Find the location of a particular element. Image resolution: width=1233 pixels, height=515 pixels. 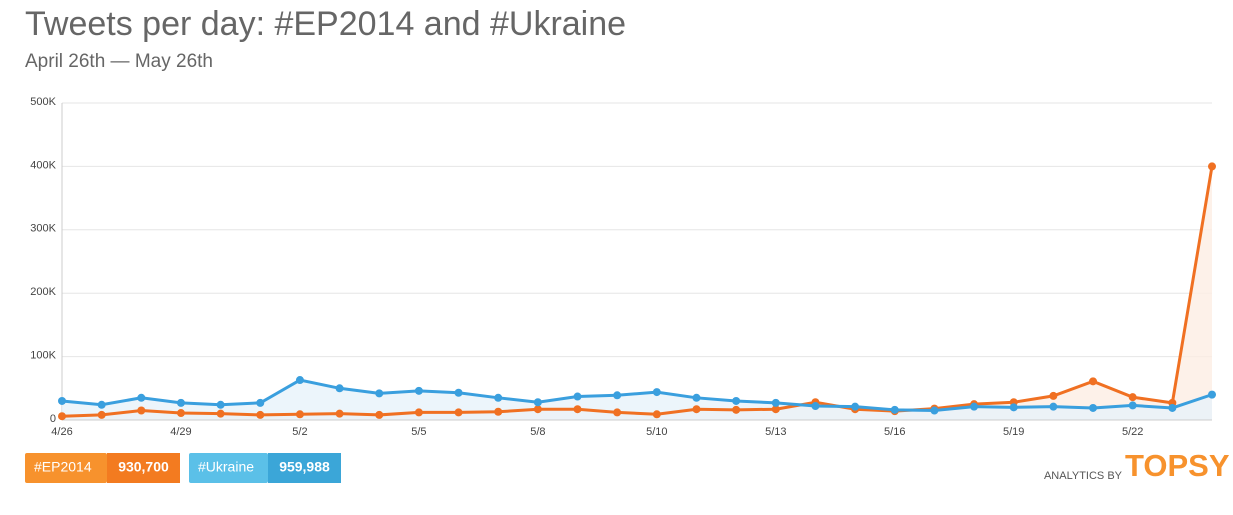

y-tick-label: 200K is located at coordinates (43, 292).